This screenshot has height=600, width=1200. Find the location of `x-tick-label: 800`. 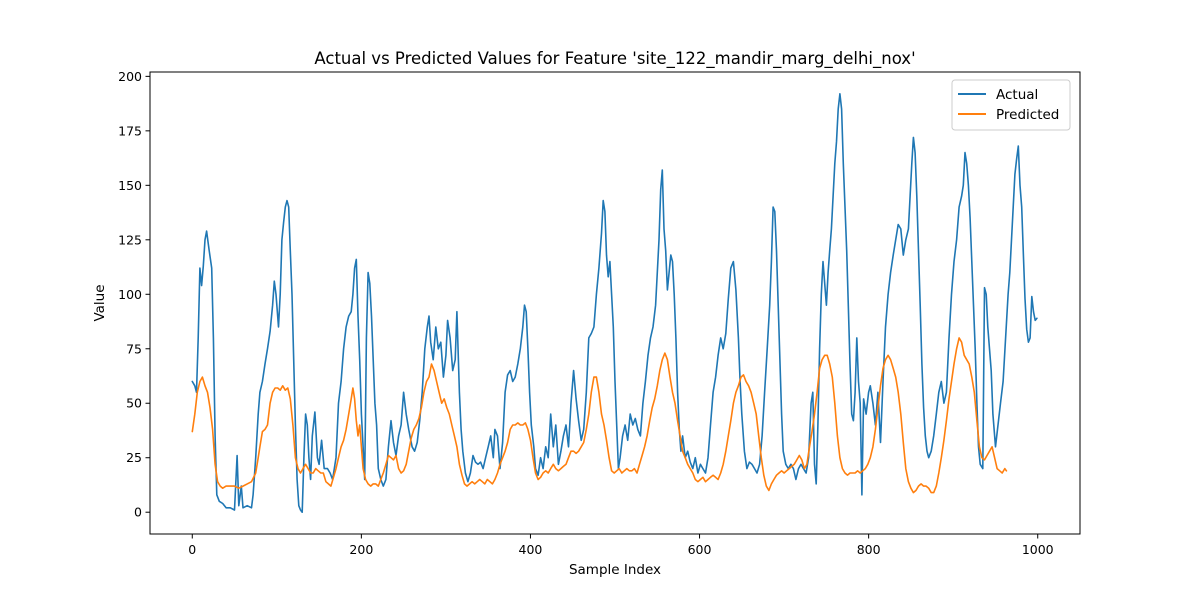

x-tick-label: 800 is located at coordinates (869, 549).